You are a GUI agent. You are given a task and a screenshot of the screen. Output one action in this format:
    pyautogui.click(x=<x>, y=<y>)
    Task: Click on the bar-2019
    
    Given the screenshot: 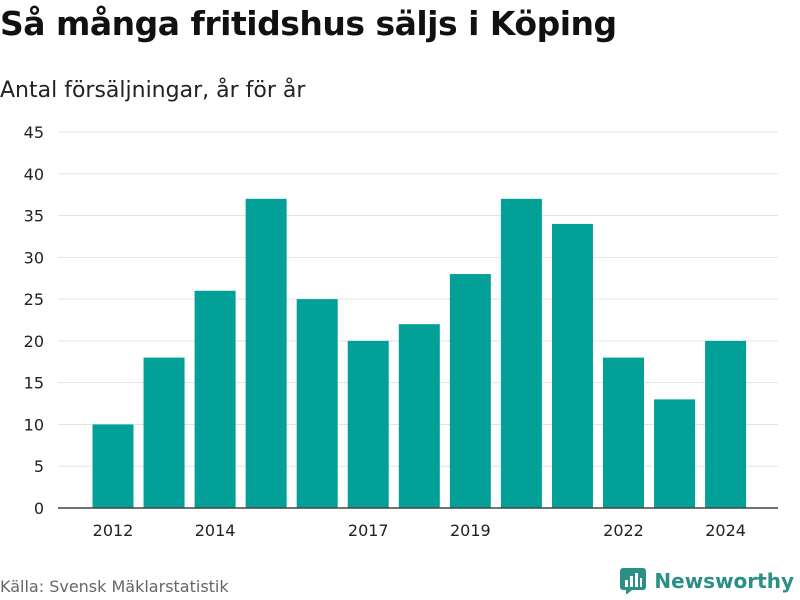 What is the action you would take?
    pyautogui.click(x=470, y=391)
    